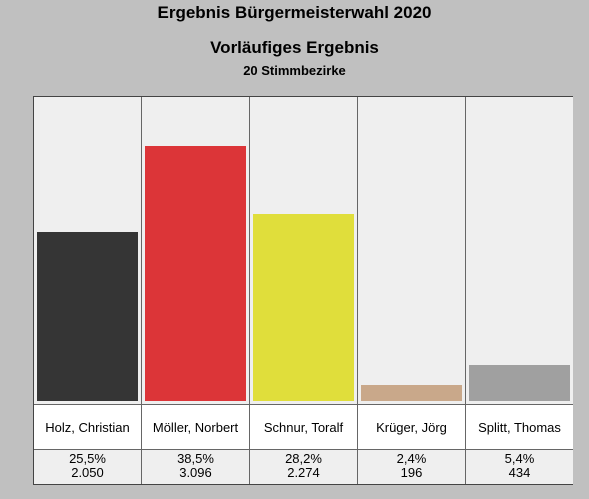 This screenshot has height=499, width=589. I want to click on candidate-column: Schnur, Toralf 28,2% 2.274, so click(304, 290).